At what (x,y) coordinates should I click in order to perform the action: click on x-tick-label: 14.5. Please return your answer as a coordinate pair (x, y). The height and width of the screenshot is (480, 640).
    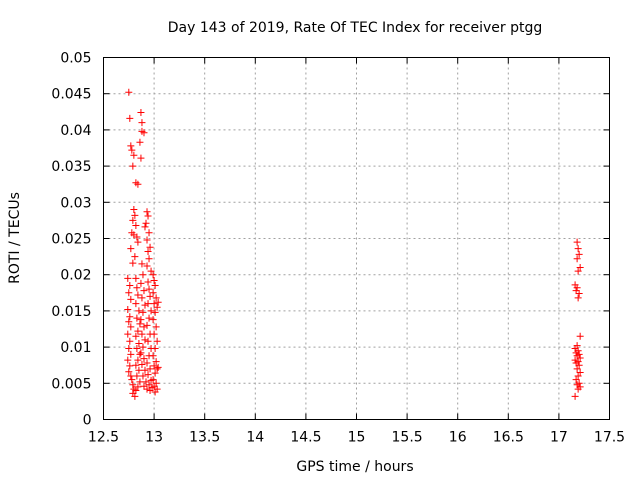
    Looking at the image, I should click on (305, 438).